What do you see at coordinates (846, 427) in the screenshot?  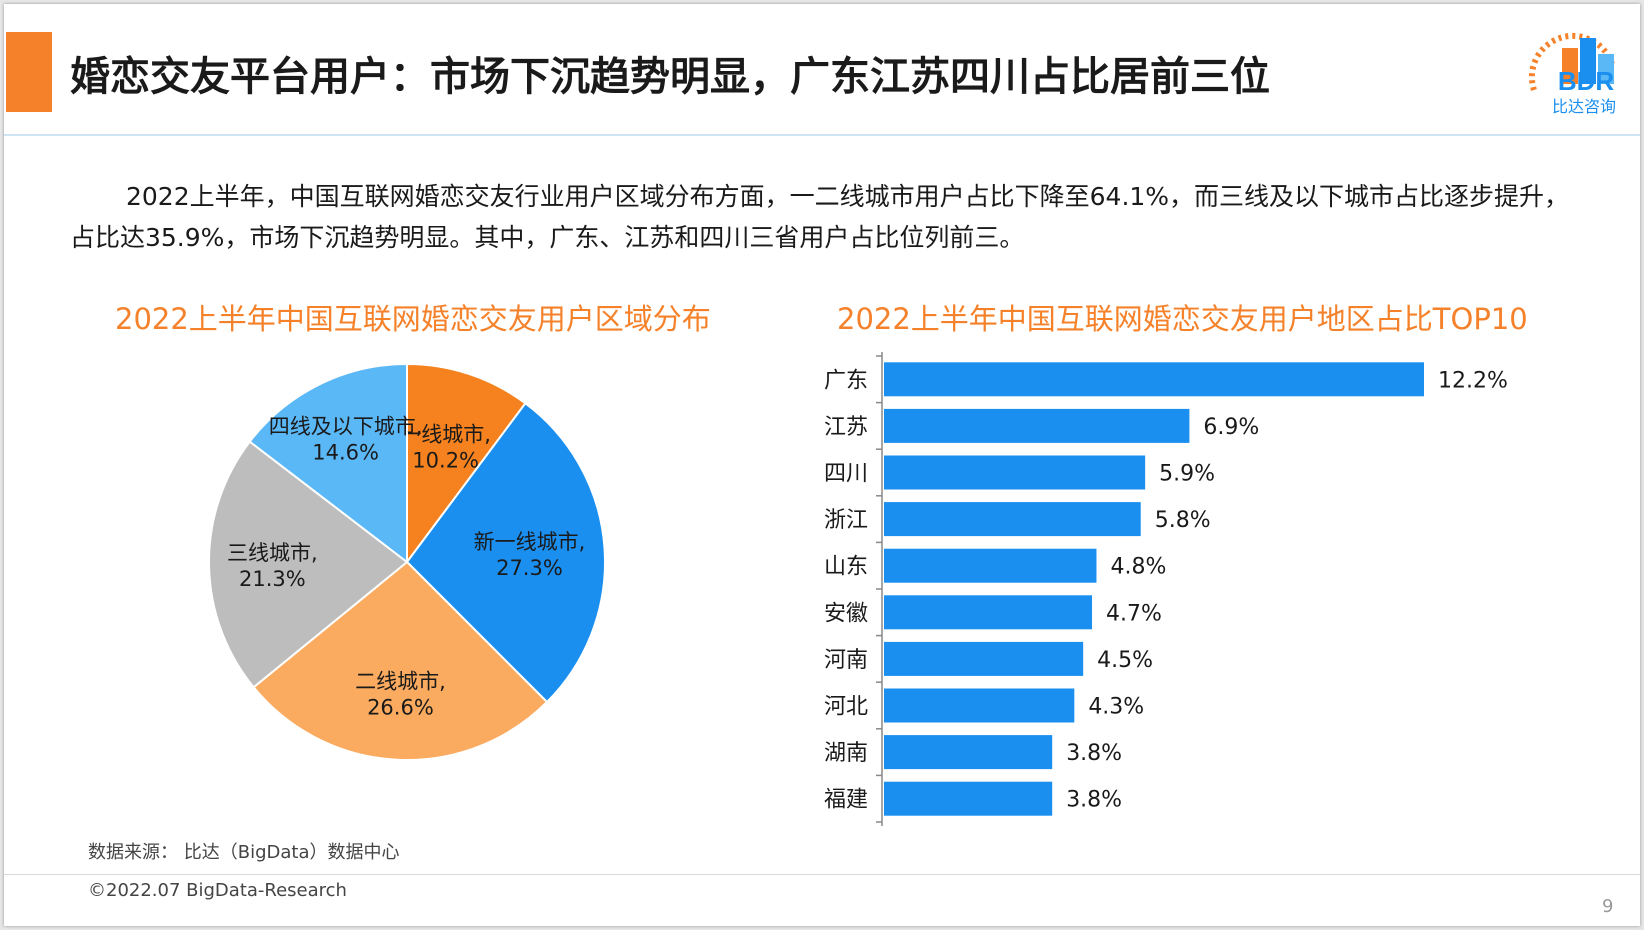 I see `bar-category-label: 江苏` at bounding box center [846, 427].